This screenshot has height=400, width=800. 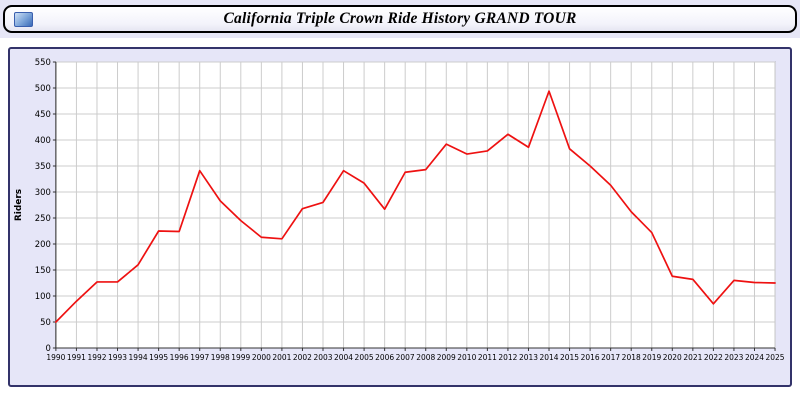 I want to click on svg-text: 450, so click(x=43, y=114).